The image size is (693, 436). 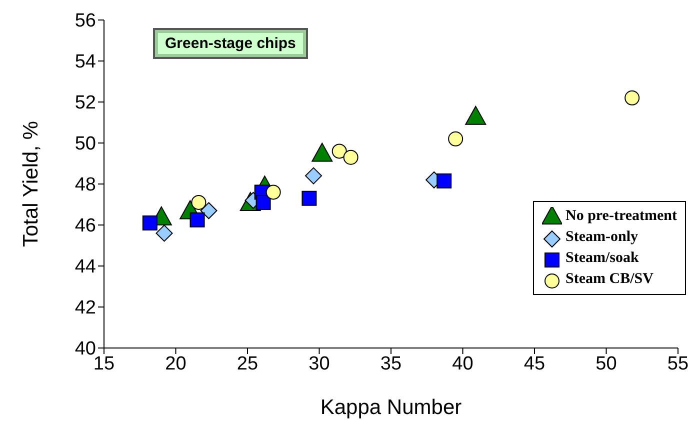 I want to click on y-tick-label: 48, so click(x=85, y=185).